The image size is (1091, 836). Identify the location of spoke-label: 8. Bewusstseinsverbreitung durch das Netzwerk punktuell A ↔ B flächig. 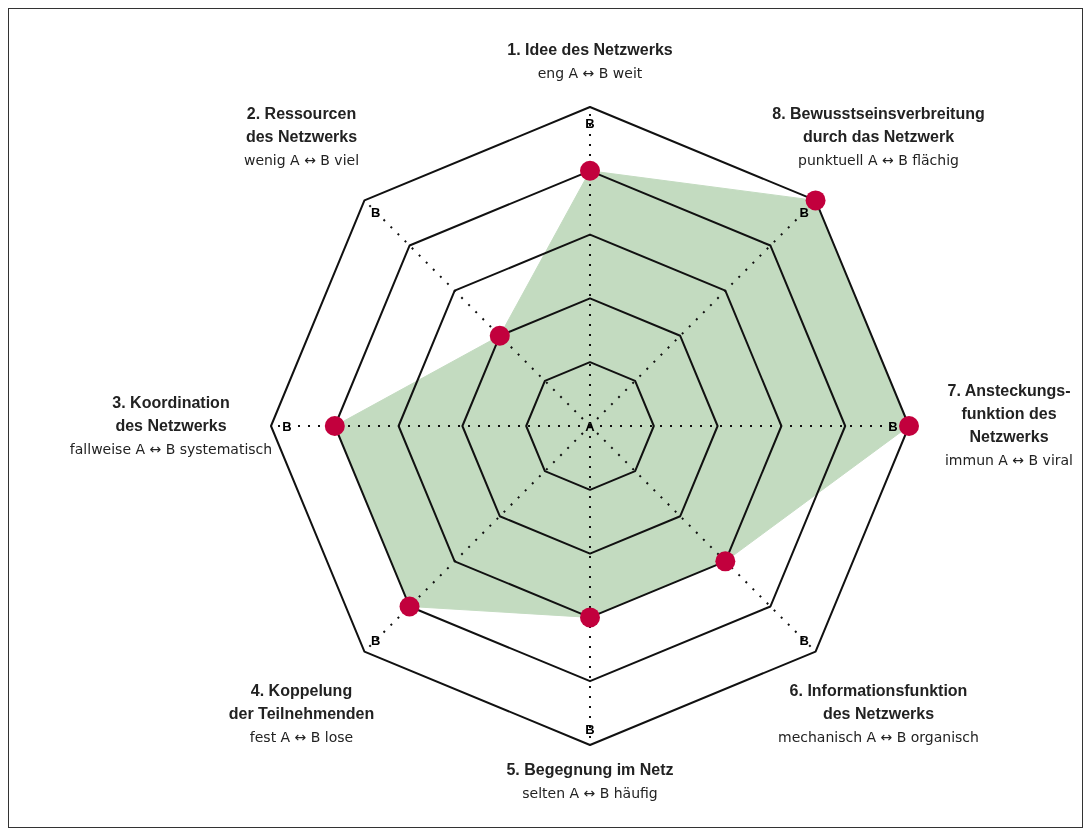
(878, 136).